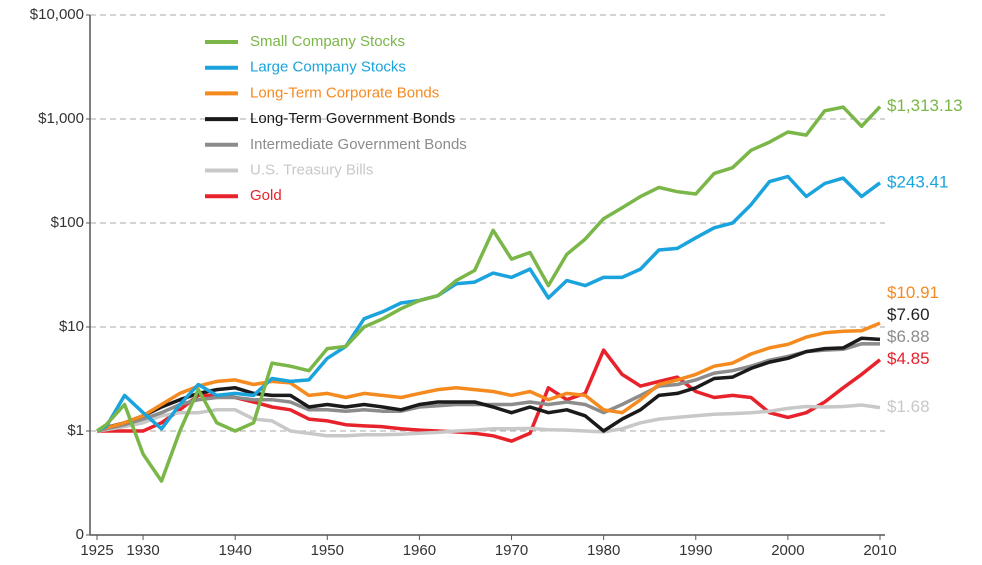 This screenshot has height=565, width=982. I want to click on end-label: $6.88, so click(908, 336).